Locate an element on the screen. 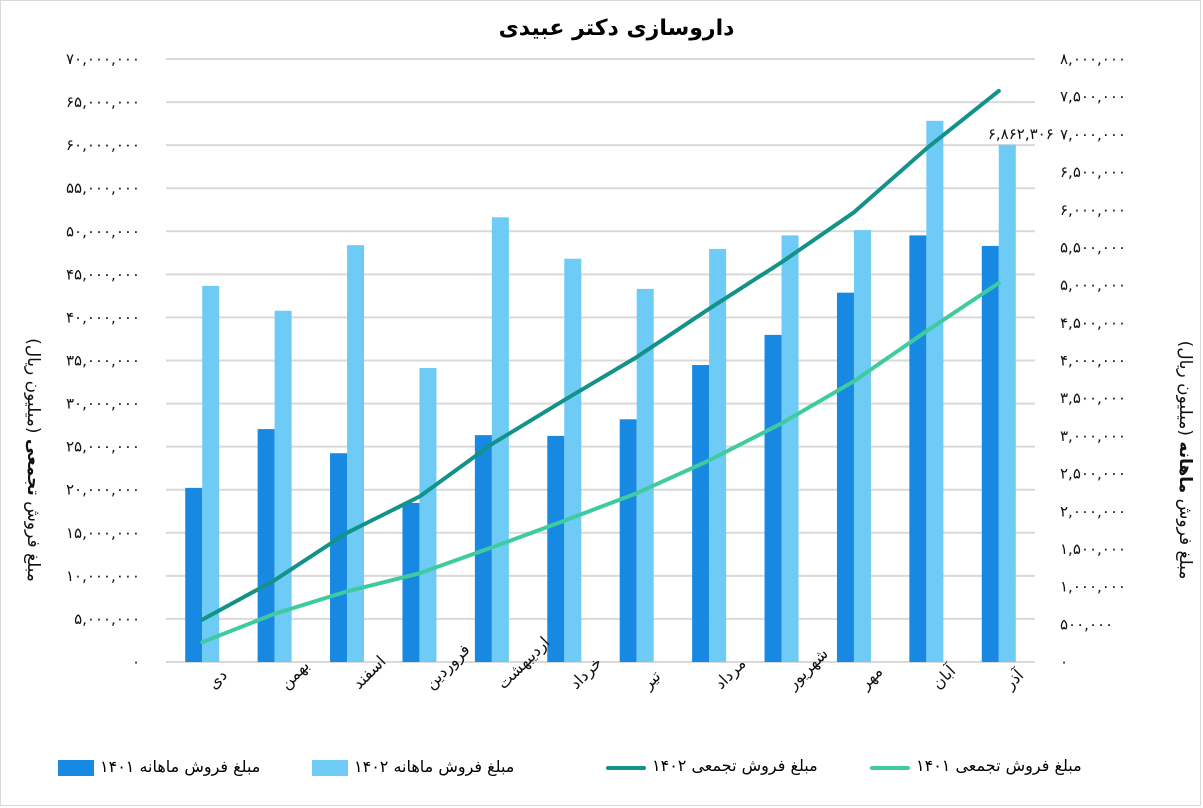 The image size is (1203, 808). data-label: ۶,۸۶۲,۳۰۶ is located at coordinates (1021, 134).